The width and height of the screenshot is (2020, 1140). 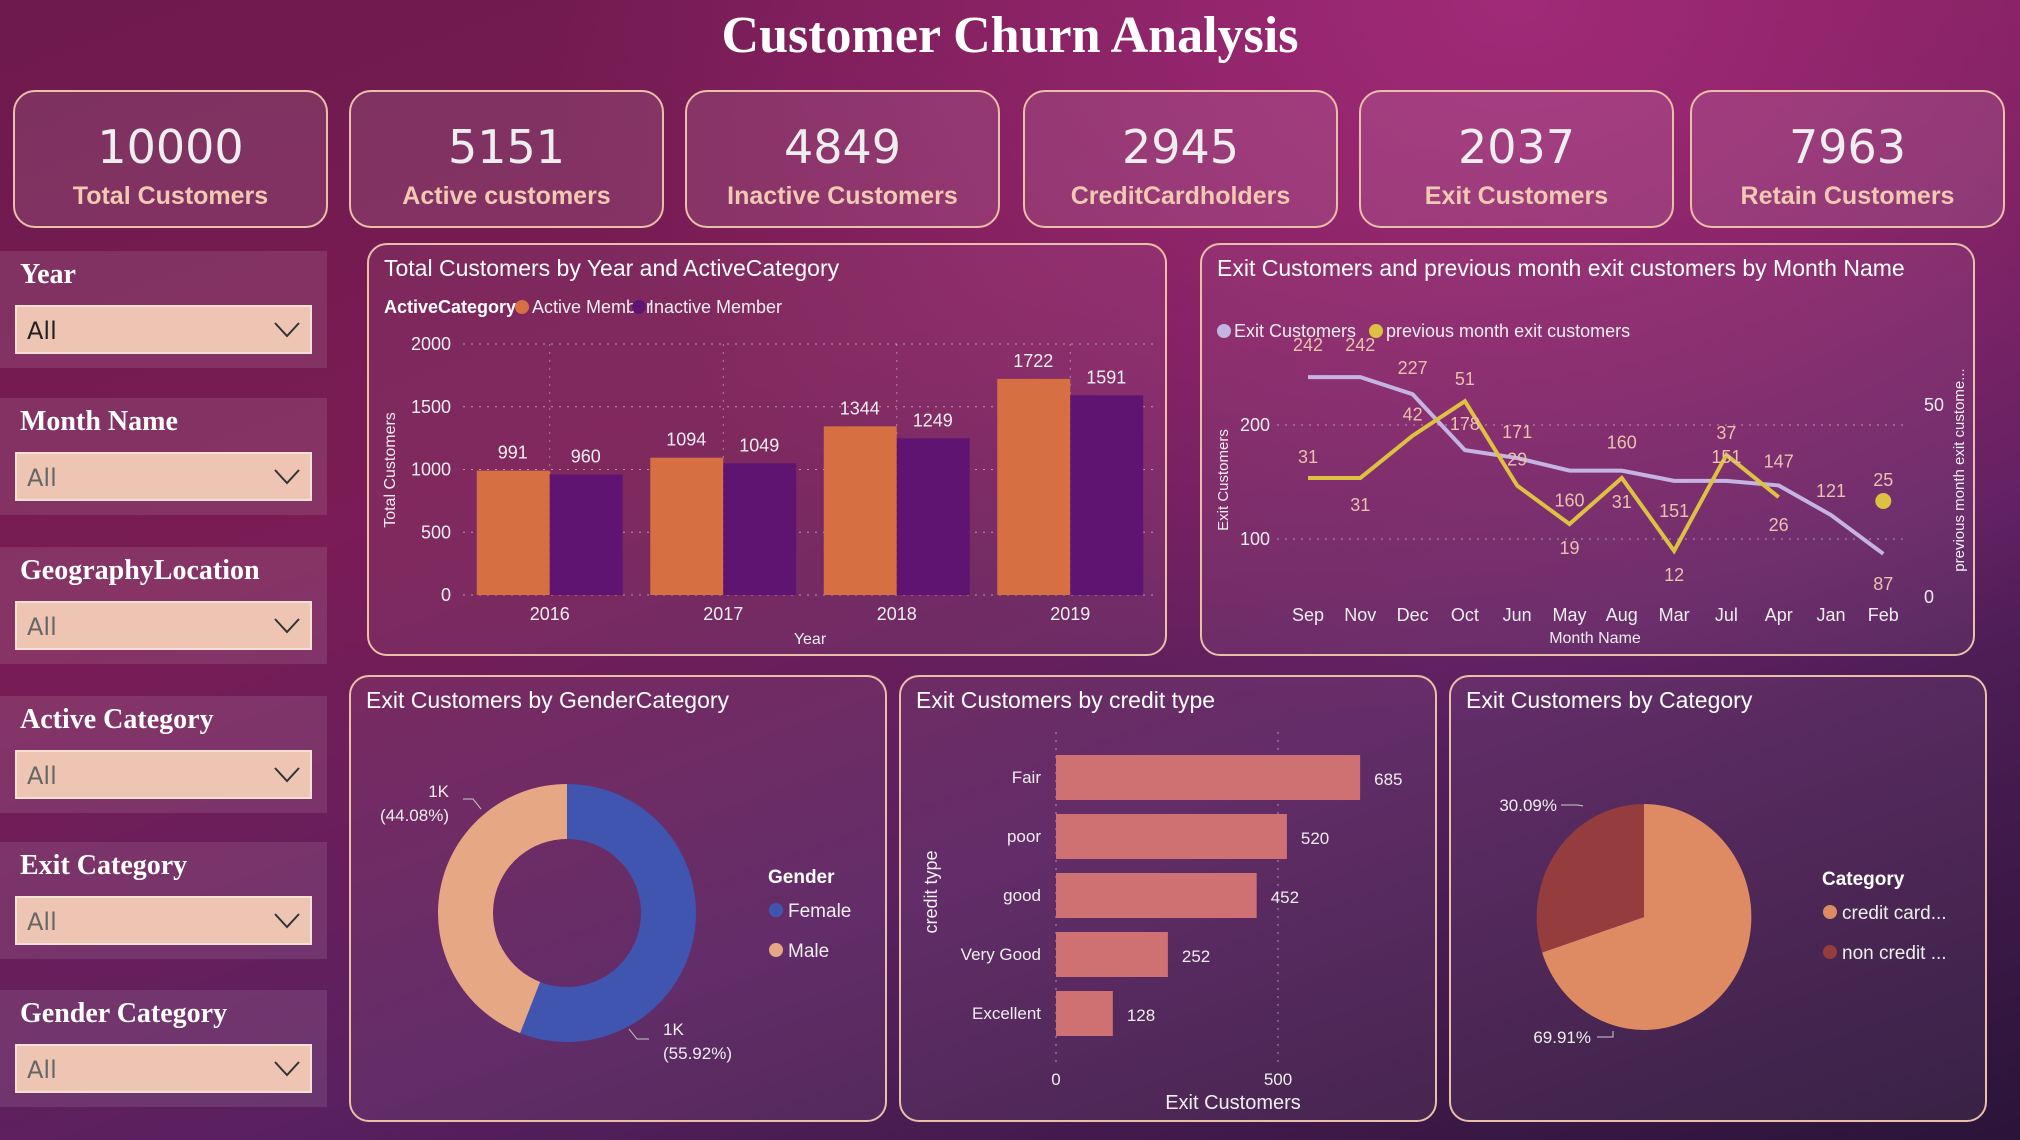 I want to click on y-axis-title: Exit Customers, so click(x=1223, y=480).